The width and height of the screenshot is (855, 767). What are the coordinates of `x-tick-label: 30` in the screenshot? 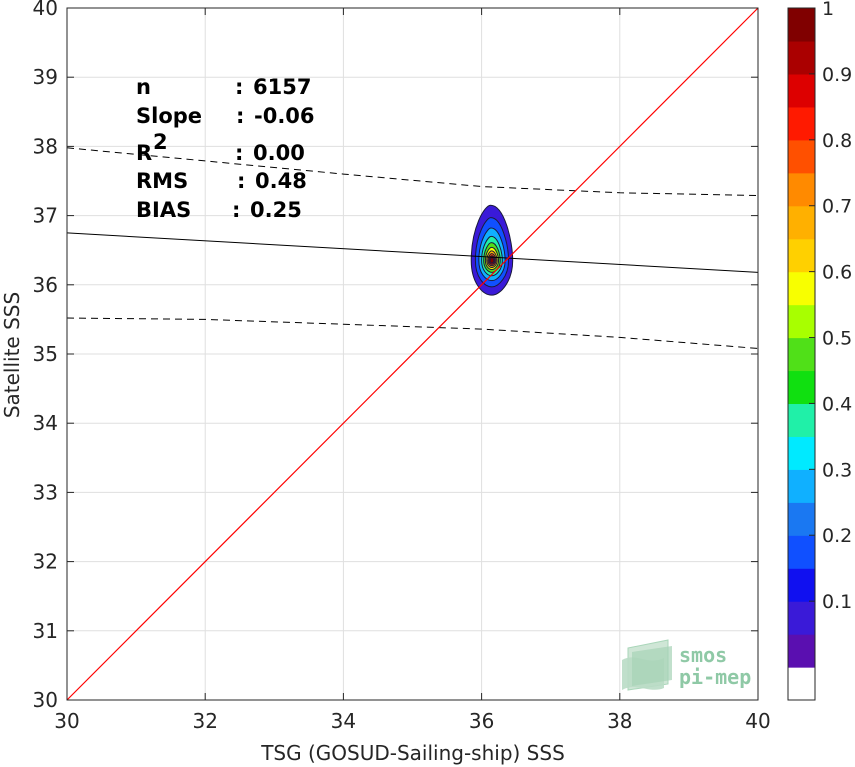 It's located at (66, 721).